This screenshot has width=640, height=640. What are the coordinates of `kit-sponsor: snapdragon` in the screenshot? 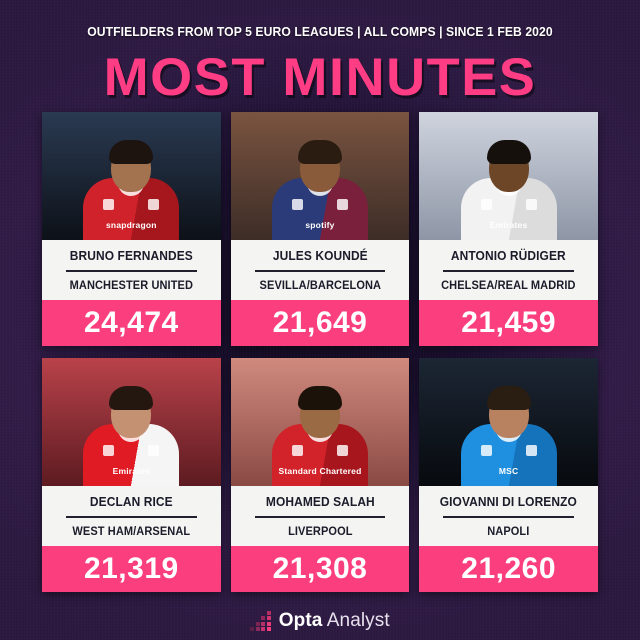 It's located at (131, 225).